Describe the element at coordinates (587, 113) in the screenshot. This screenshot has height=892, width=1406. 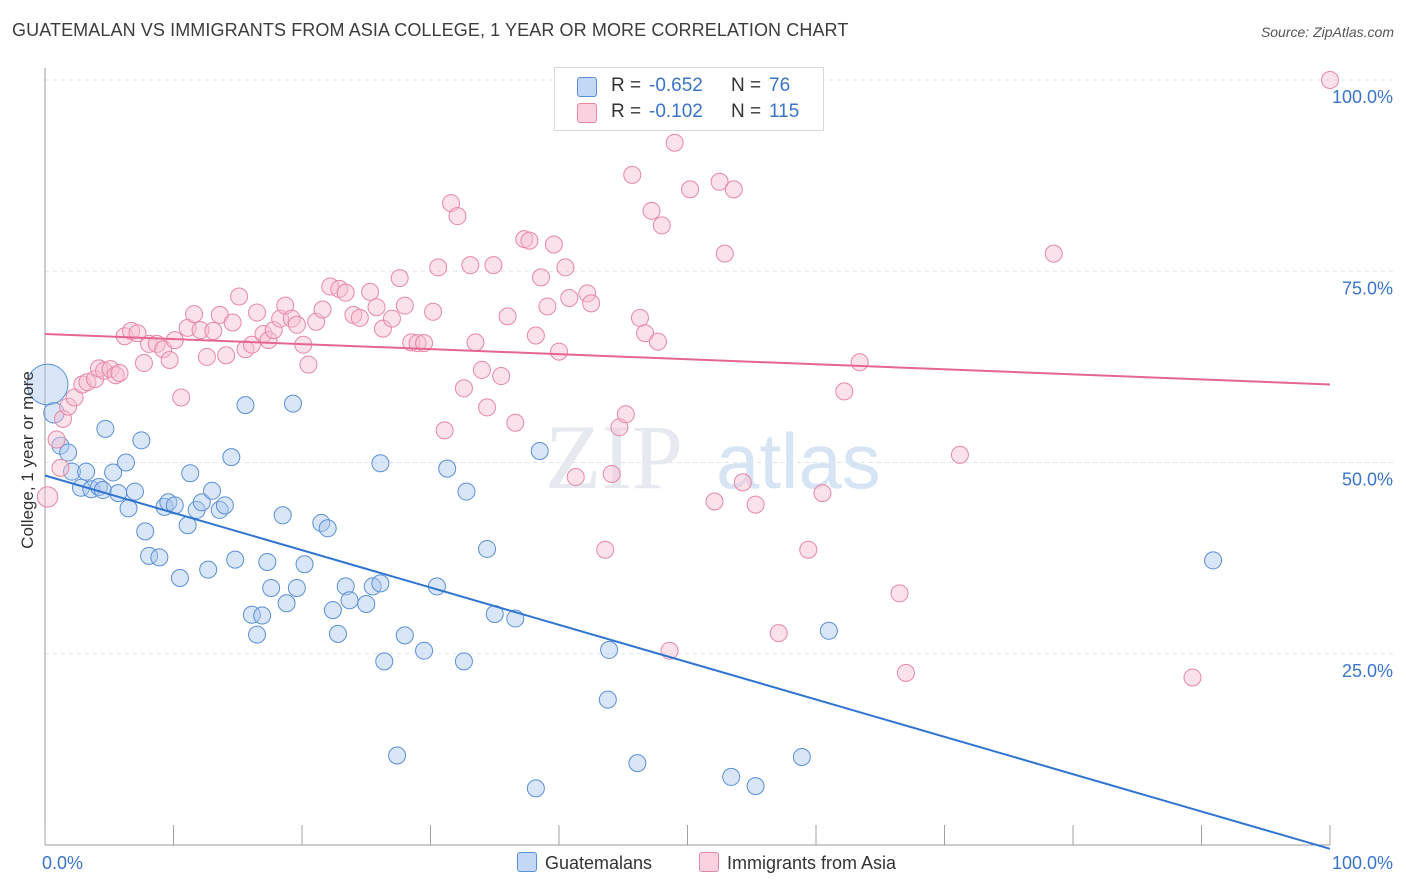
I see `pink-swatch` at that location.